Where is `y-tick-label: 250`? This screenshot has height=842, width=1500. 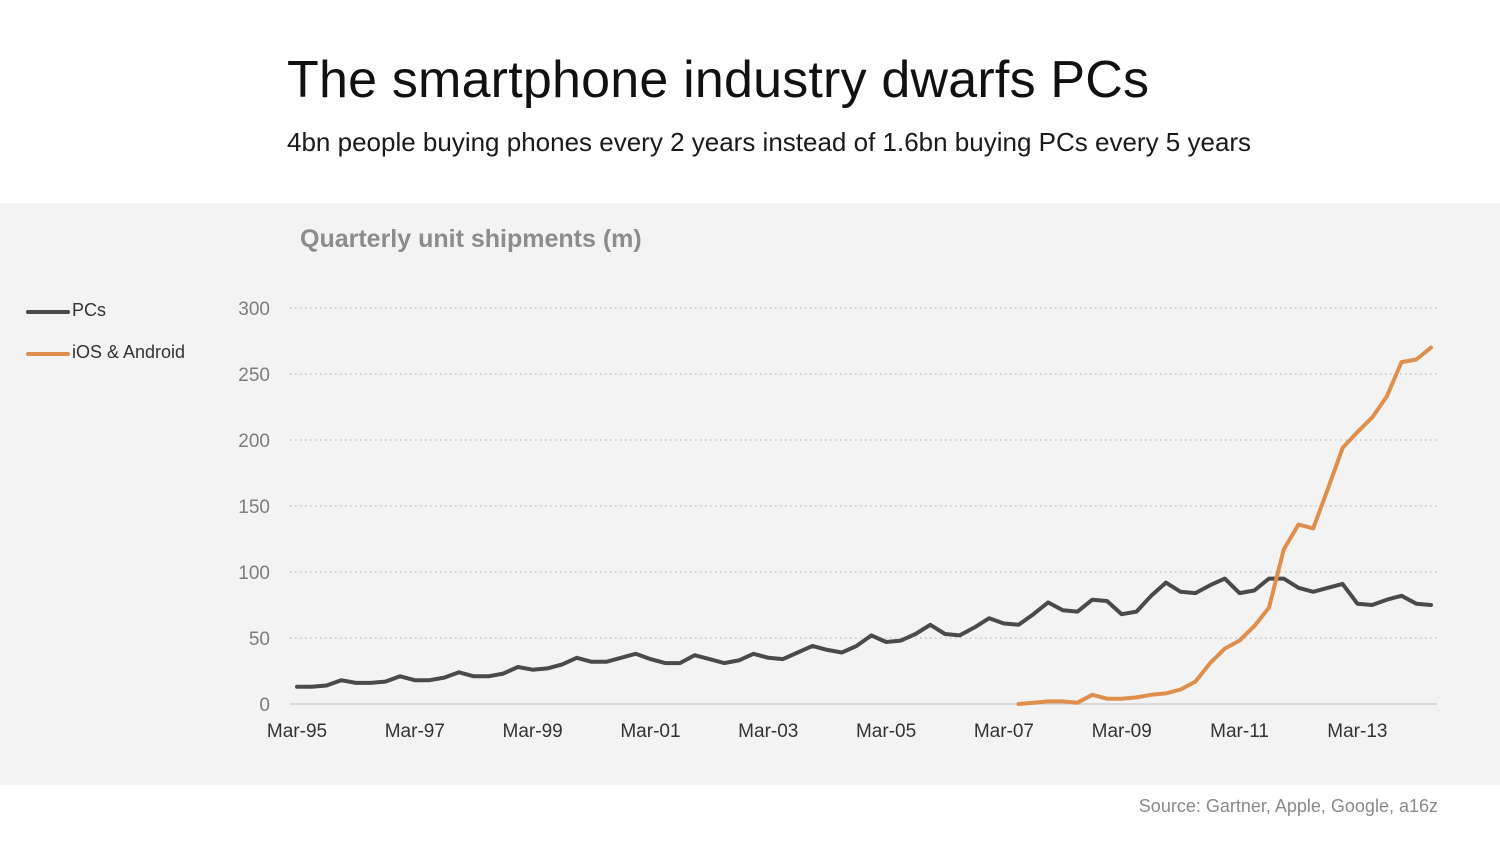
y-tick-label: 250 is located at coordinates (254, 375).